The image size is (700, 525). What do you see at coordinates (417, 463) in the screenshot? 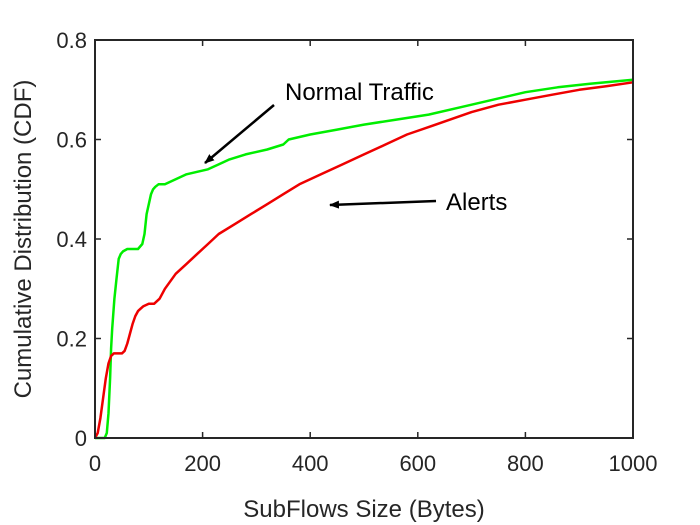
I see `x-tick-label: 600` at bounding box center [417, 463].